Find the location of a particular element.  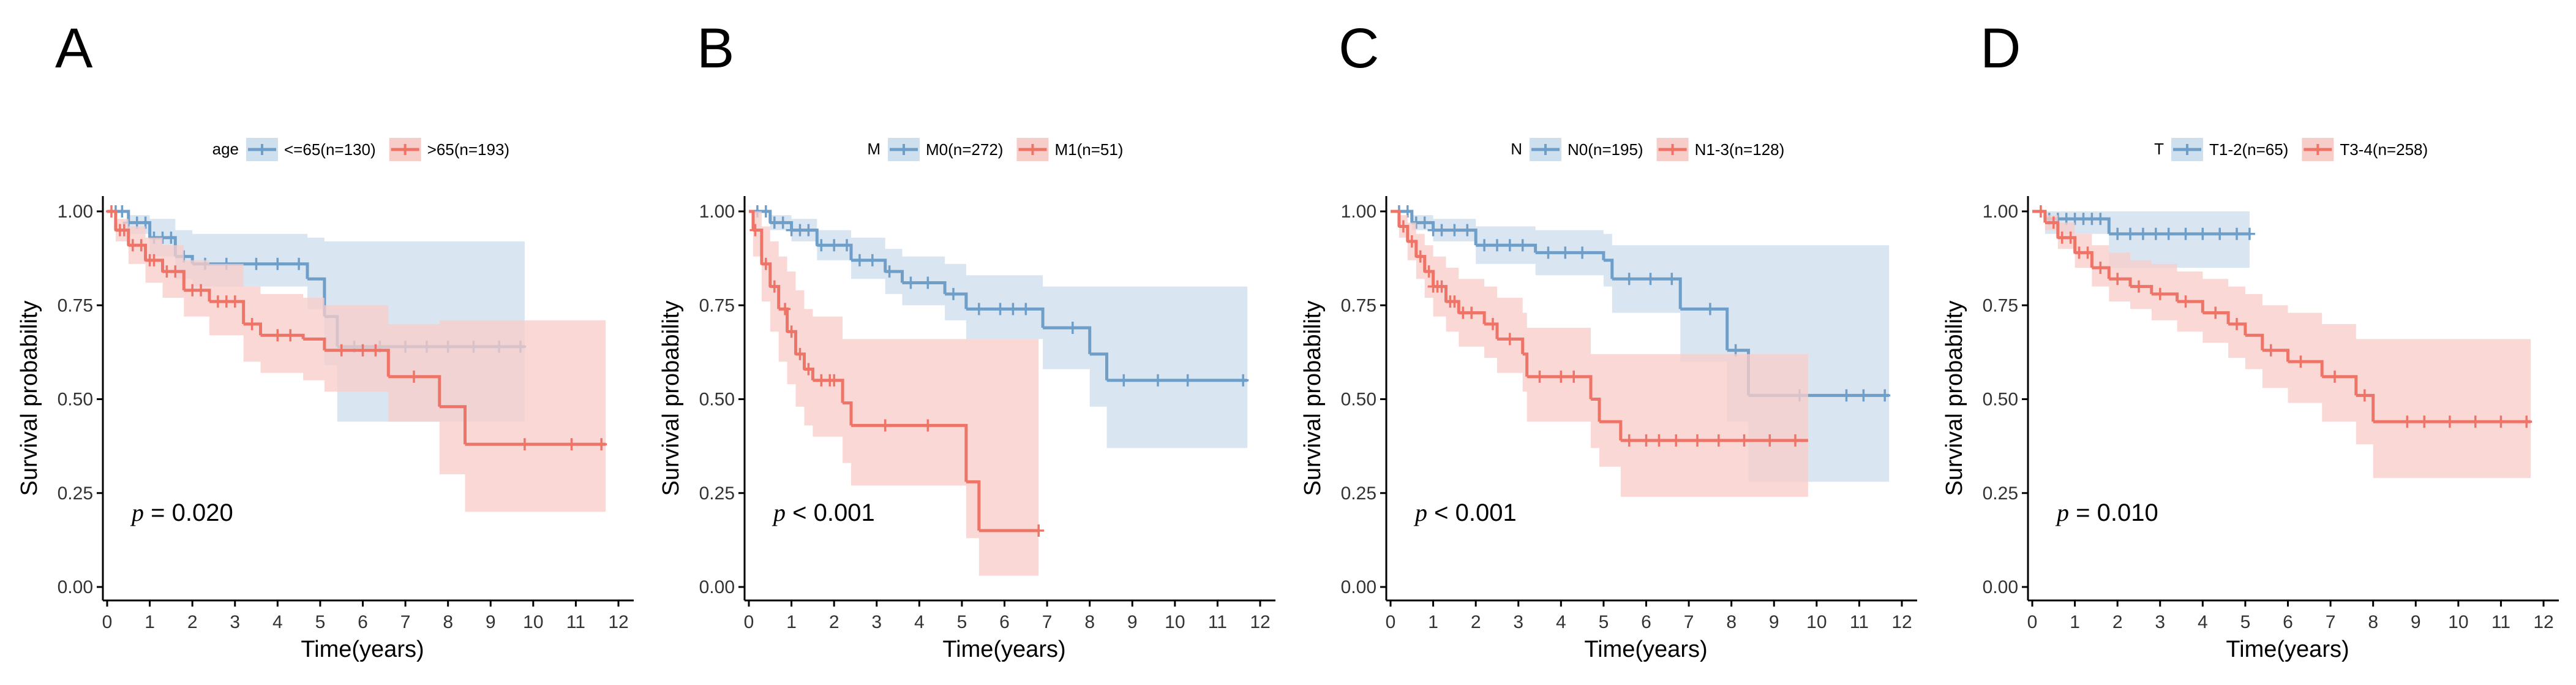

x-tick-label: 2 is located at coordinates (1476, 622).